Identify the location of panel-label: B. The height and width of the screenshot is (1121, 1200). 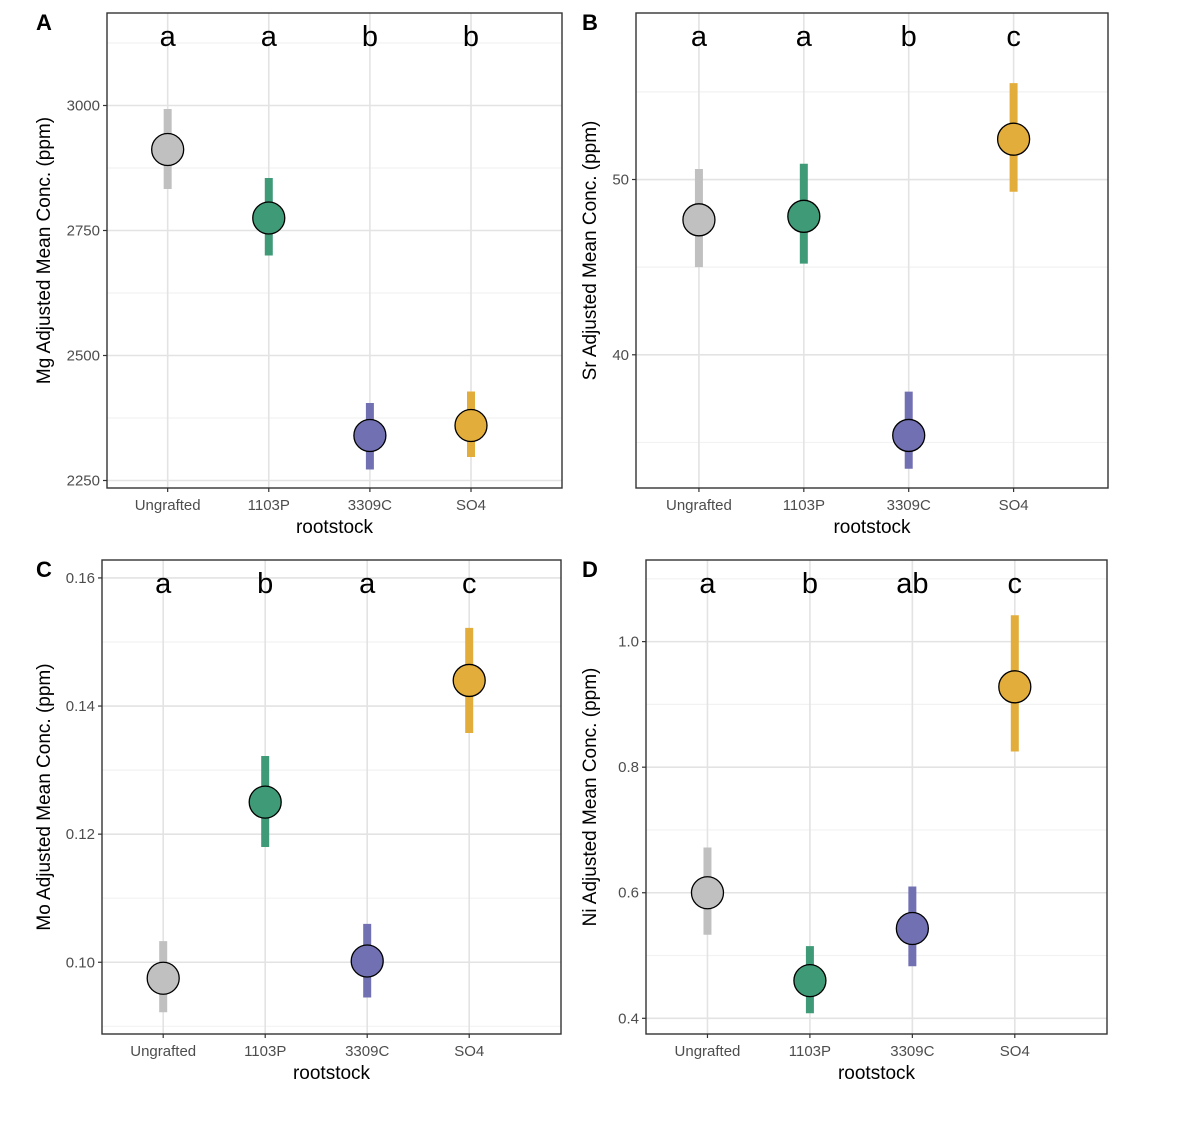
(590, 22).